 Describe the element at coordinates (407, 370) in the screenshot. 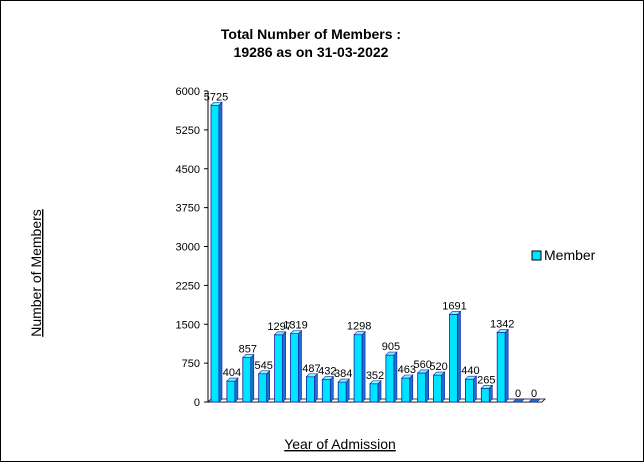

I see `data-label: 463` at that location.